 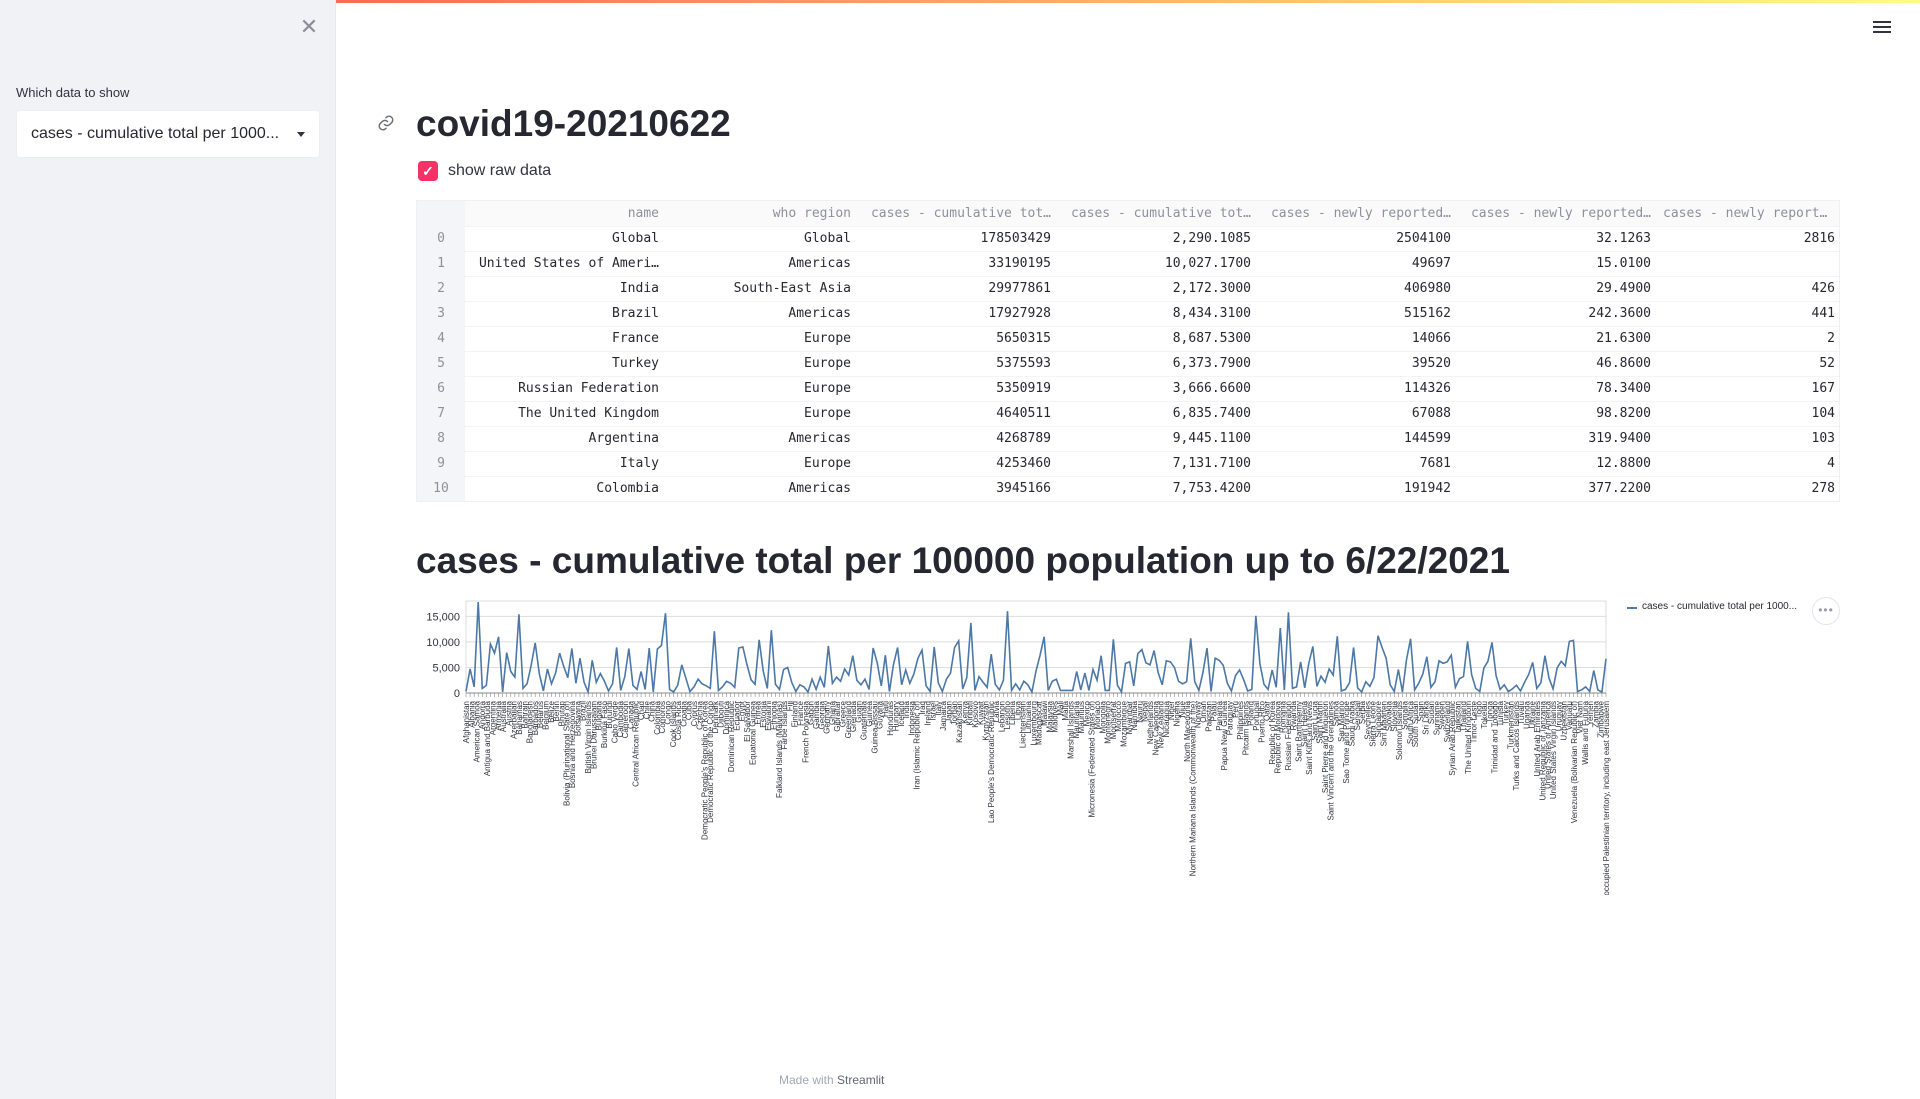 I want to click on chart-actions-menu-icon: •••, so click(x=1826, y=611).